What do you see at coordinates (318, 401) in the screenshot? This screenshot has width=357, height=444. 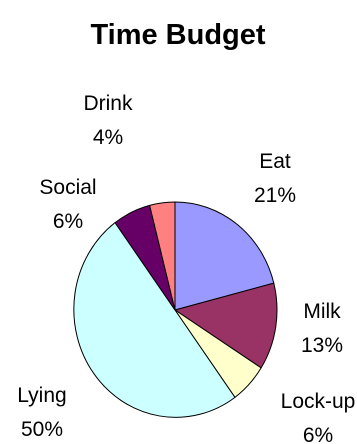 I see `slice-label-lock-up: Lock-up` at bounding box center [318, 401].